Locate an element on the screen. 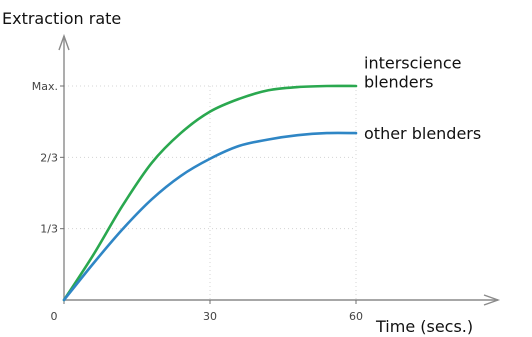 This screenshot has width=532, height=337. y-axis-arrow-icon is located at coordinates (64, 42).